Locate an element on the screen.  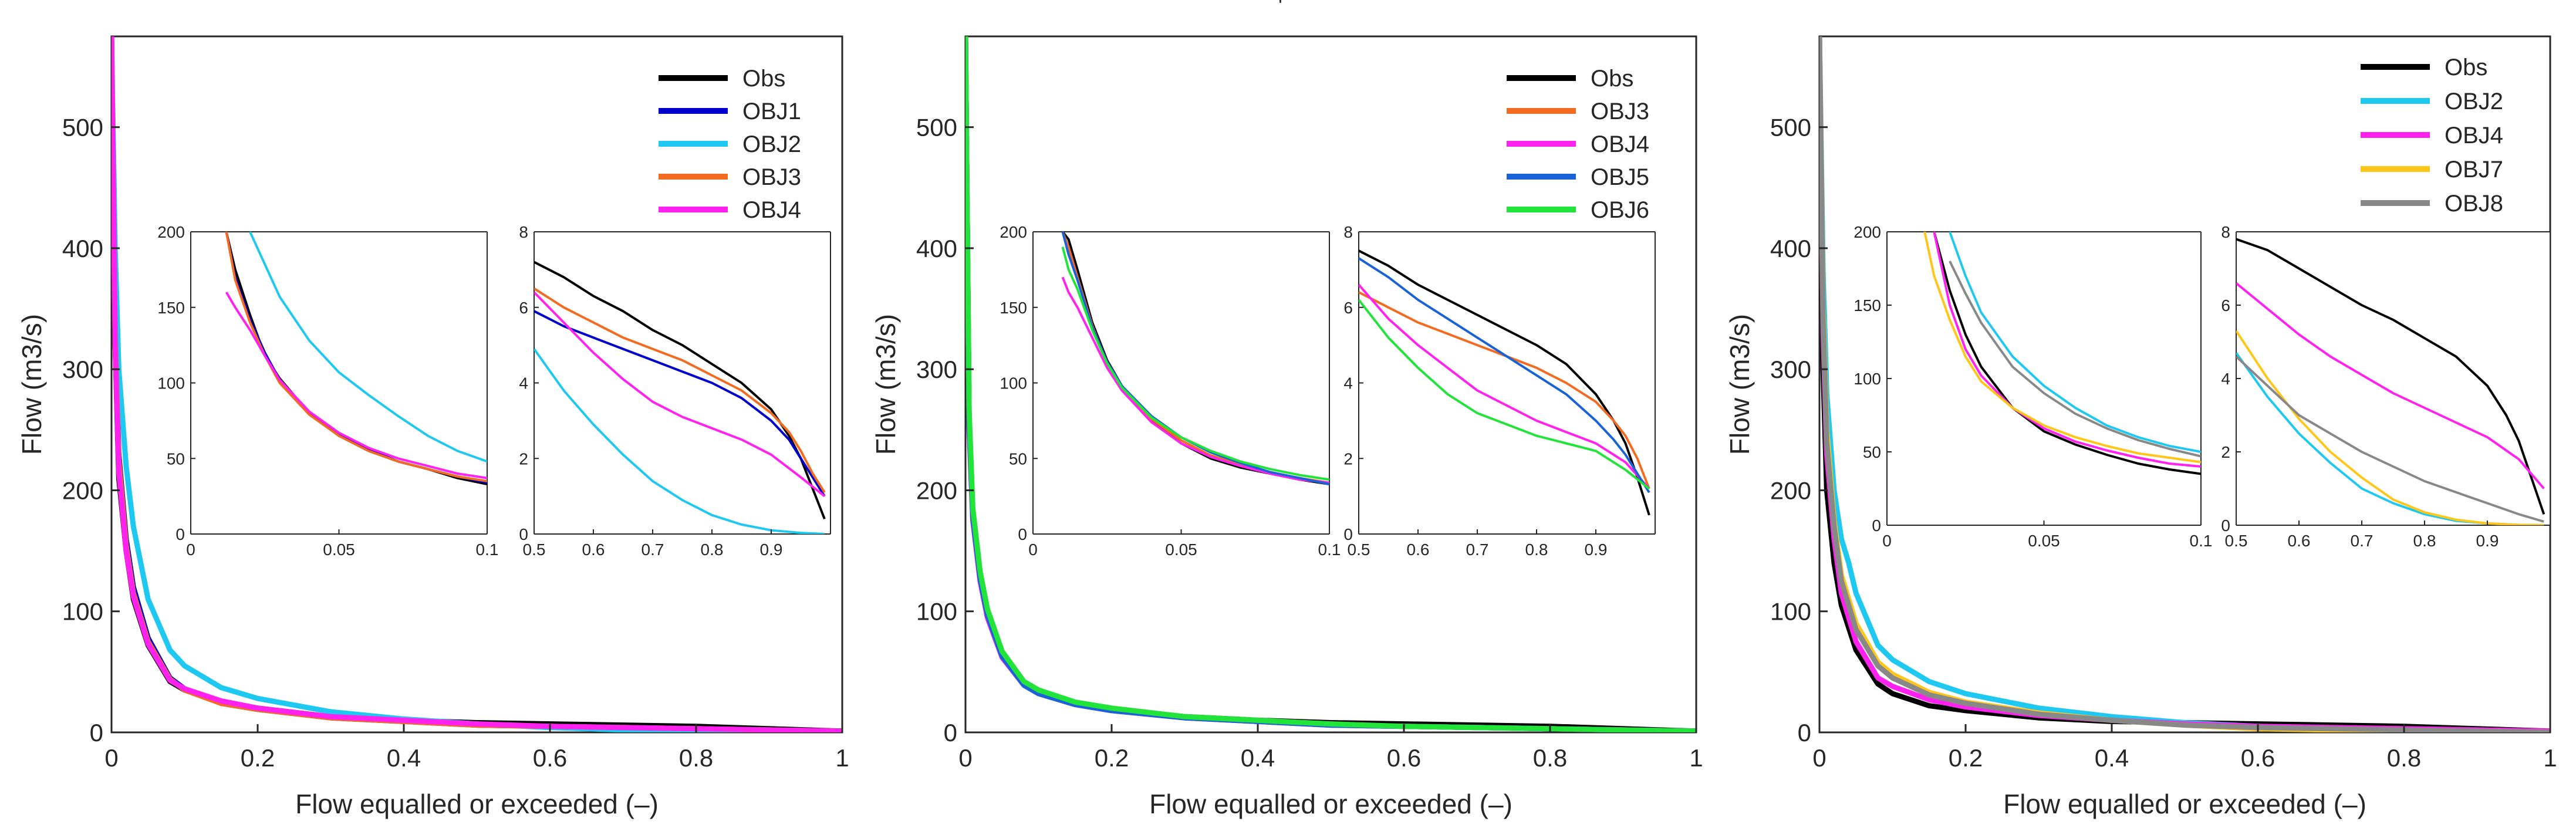
inset-series-line-obj1 is located at coordinates (680, 403).